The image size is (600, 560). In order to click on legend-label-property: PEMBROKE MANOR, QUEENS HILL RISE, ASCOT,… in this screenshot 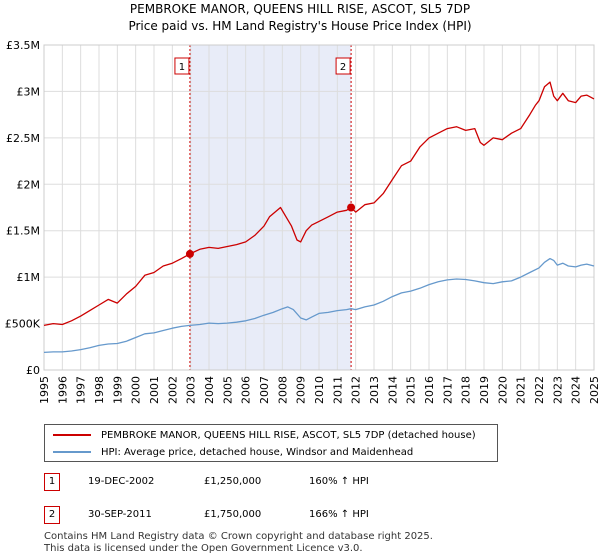, I will do `click(288, 435)`.